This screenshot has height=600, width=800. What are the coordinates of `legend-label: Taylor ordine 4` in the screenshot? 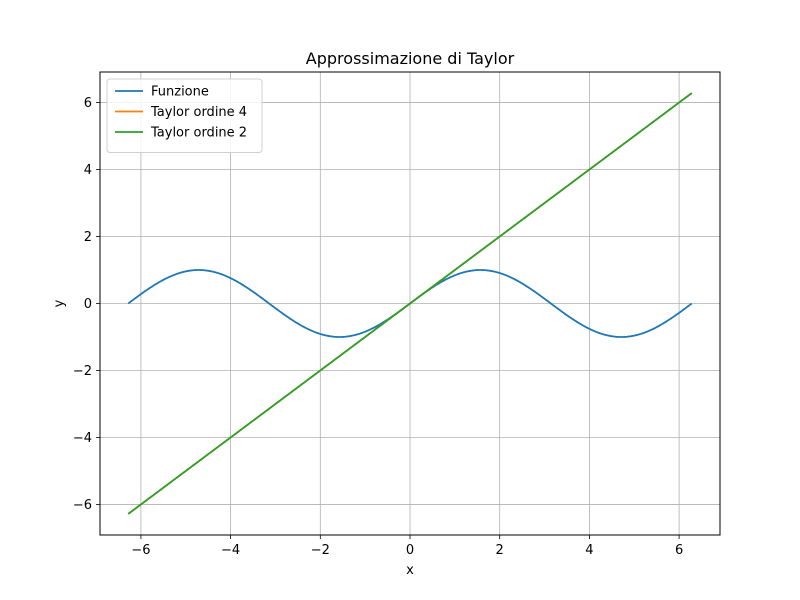 It's located at (198, 112).